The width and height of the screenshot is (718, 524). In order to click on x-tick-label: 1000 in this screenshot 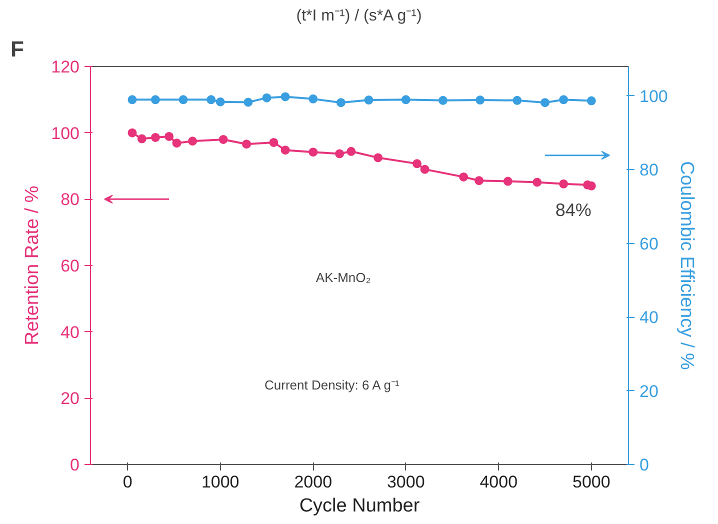, I will do `click(220, 482)`.